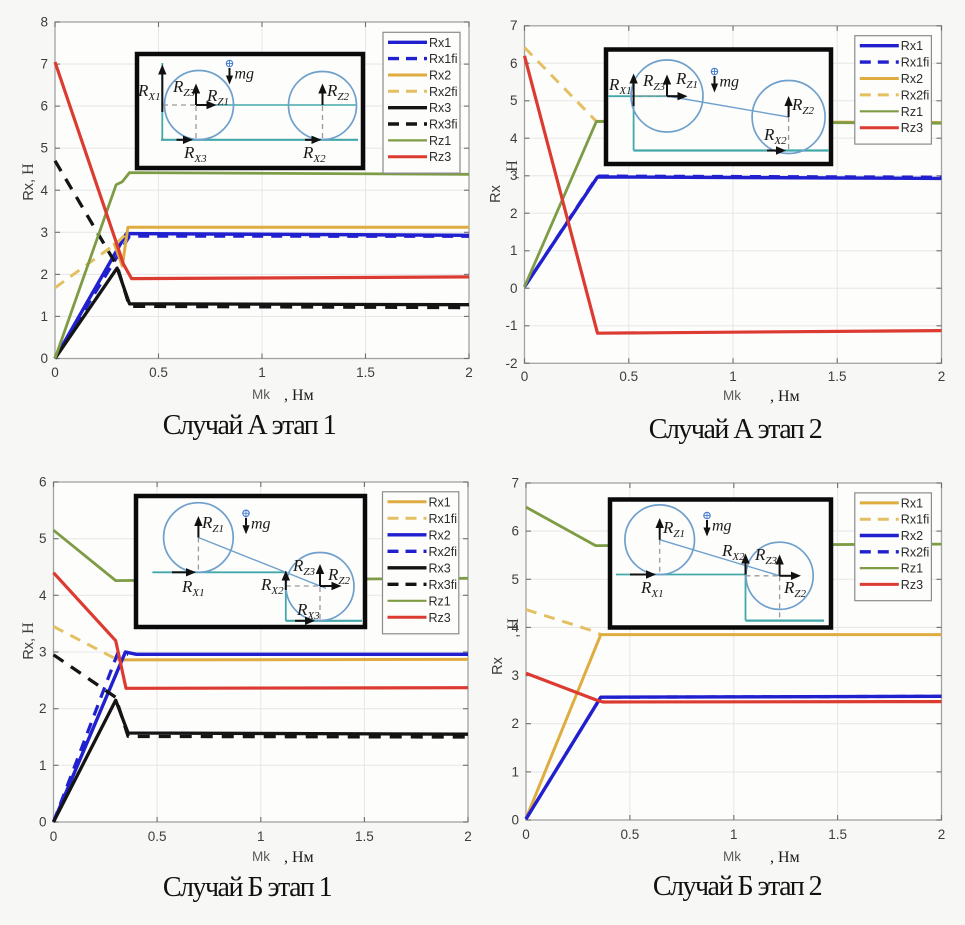 The image size is (965, 925). I want to click on svg-text: -1, so click(511, 325).